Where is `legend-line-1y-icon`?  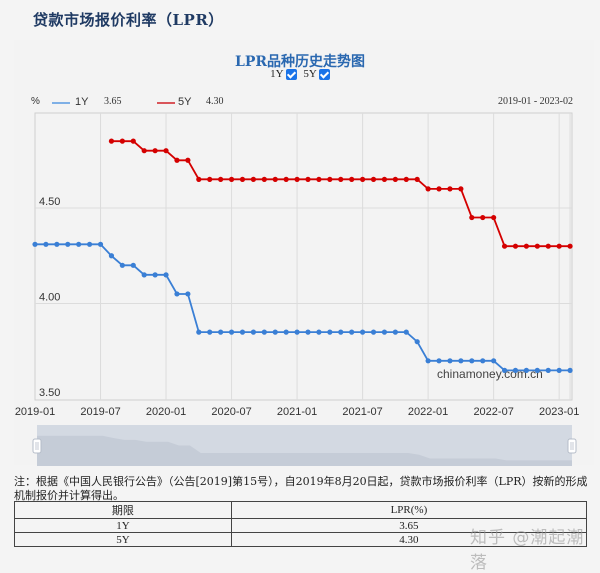
legend-line-1y-icon is located at coordinates (61, 103).